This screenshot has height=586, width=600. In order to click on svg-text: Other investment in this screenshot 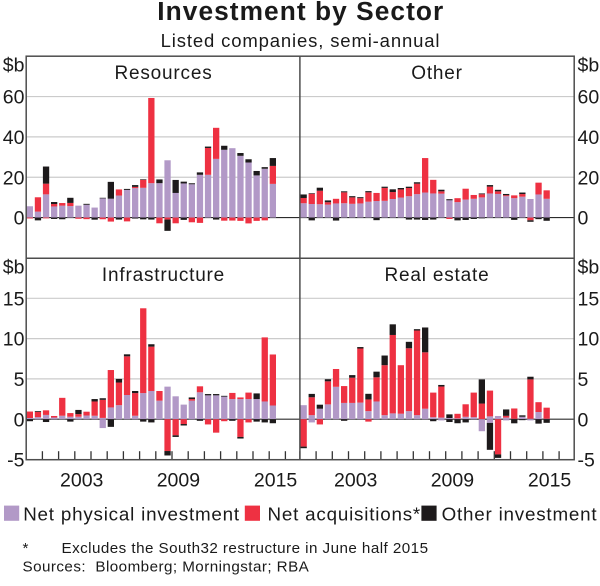, I will do `click(520, 513)`.